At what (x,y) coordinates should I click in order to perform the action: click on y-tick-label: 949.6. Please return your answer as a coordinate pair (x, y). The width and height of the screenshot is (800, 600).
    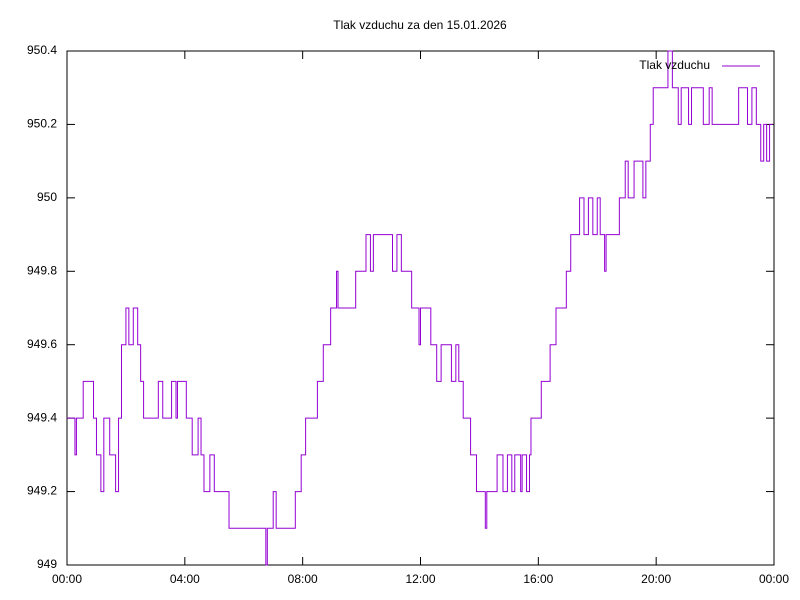
    Looking at the image, I should click on (42, 344).